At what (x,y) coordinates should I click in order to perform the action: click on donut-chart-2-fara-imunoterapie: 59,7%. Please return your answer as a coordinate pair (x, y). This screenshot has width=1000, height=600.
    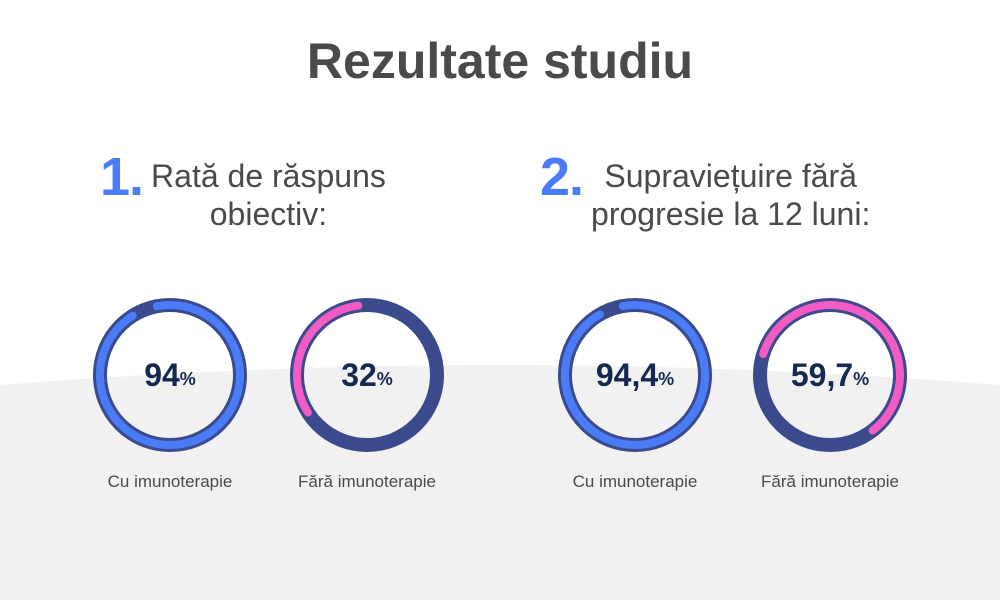
    Looking at the image, I should click on (830, 375).